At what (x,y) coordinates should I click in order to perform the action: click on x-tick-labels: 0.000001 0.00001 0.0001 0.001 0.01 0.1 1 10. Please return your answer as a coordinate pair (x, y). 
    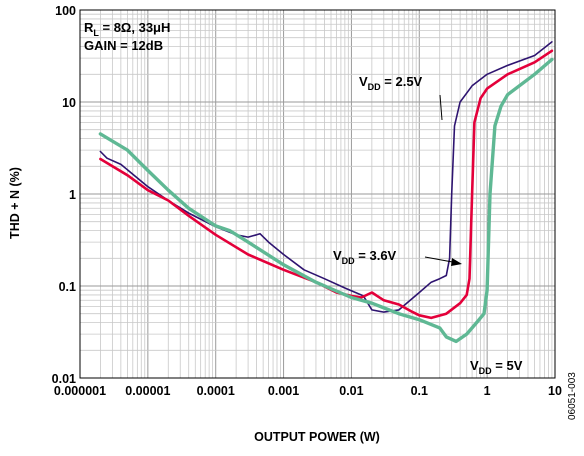
    Looking at the image, I should click on (308, 391).